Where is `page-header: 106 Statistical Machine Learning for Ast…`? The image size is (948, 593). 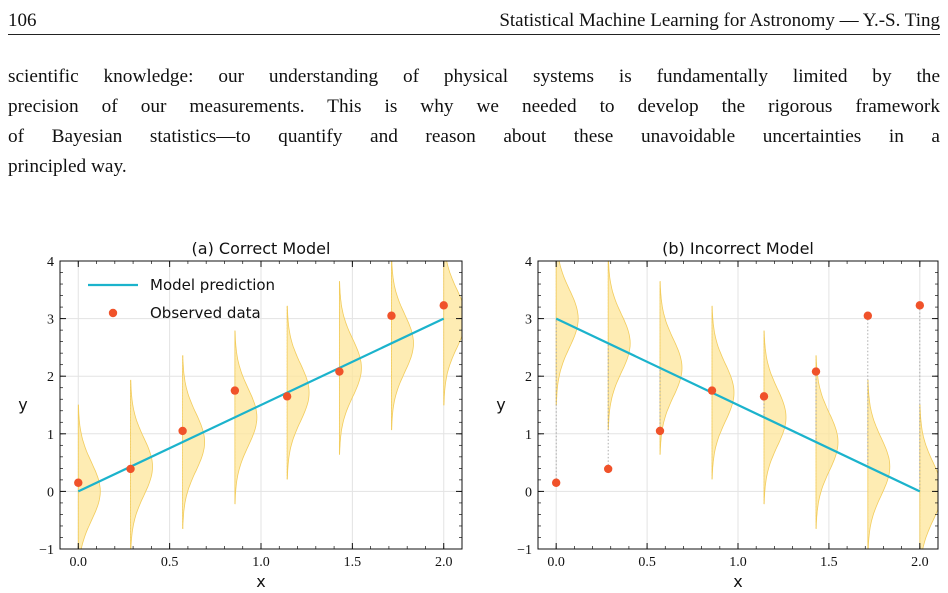 page-header: 106 Statistical Machine Learning for Ast… is located at coordinates (474, 21).